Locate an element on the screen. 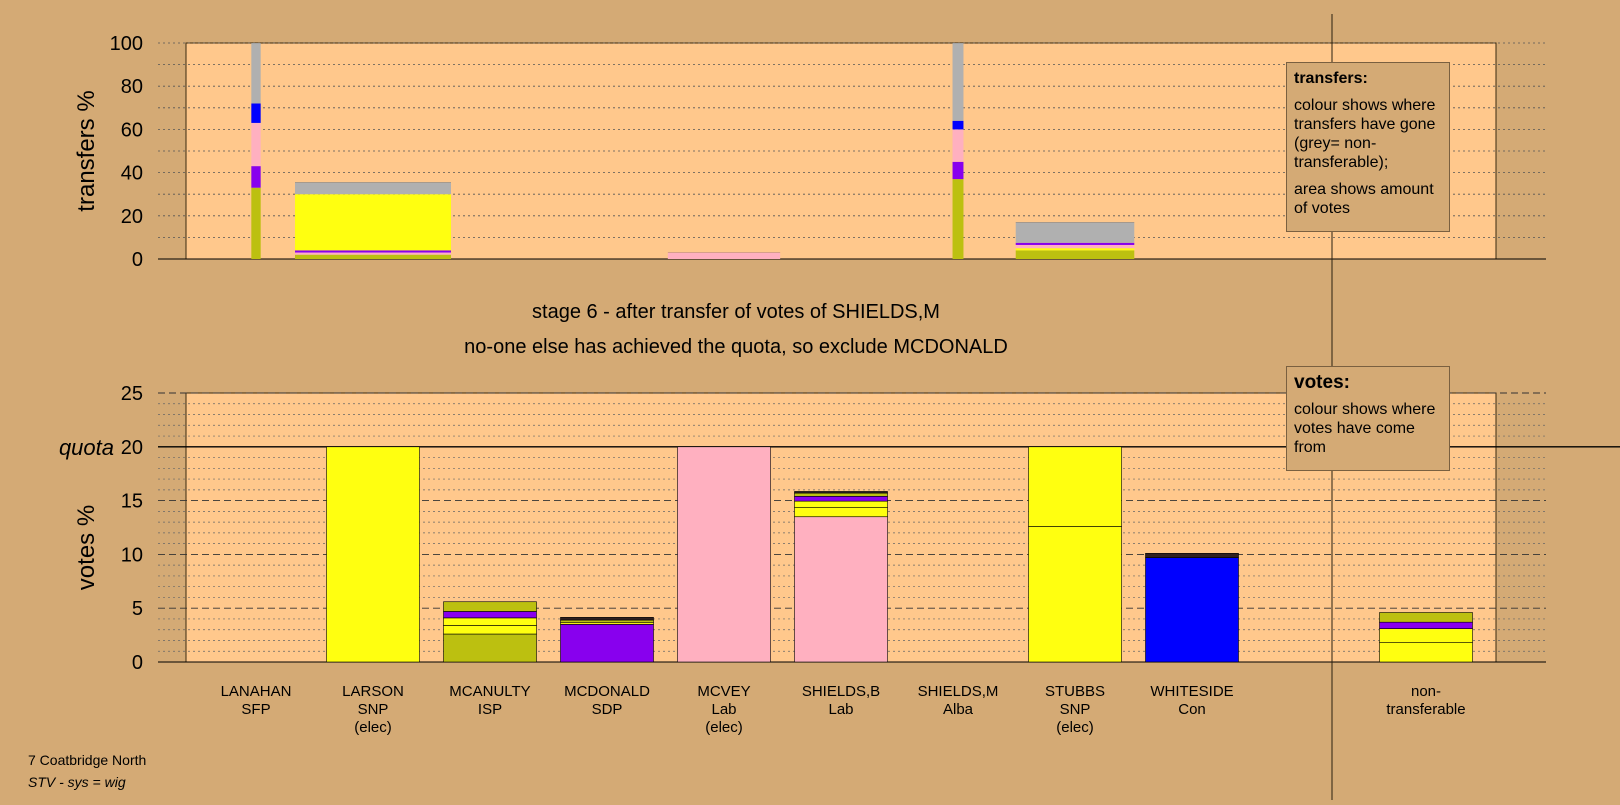  votes-tick-label: 25 is located at coordinates (132, 394).